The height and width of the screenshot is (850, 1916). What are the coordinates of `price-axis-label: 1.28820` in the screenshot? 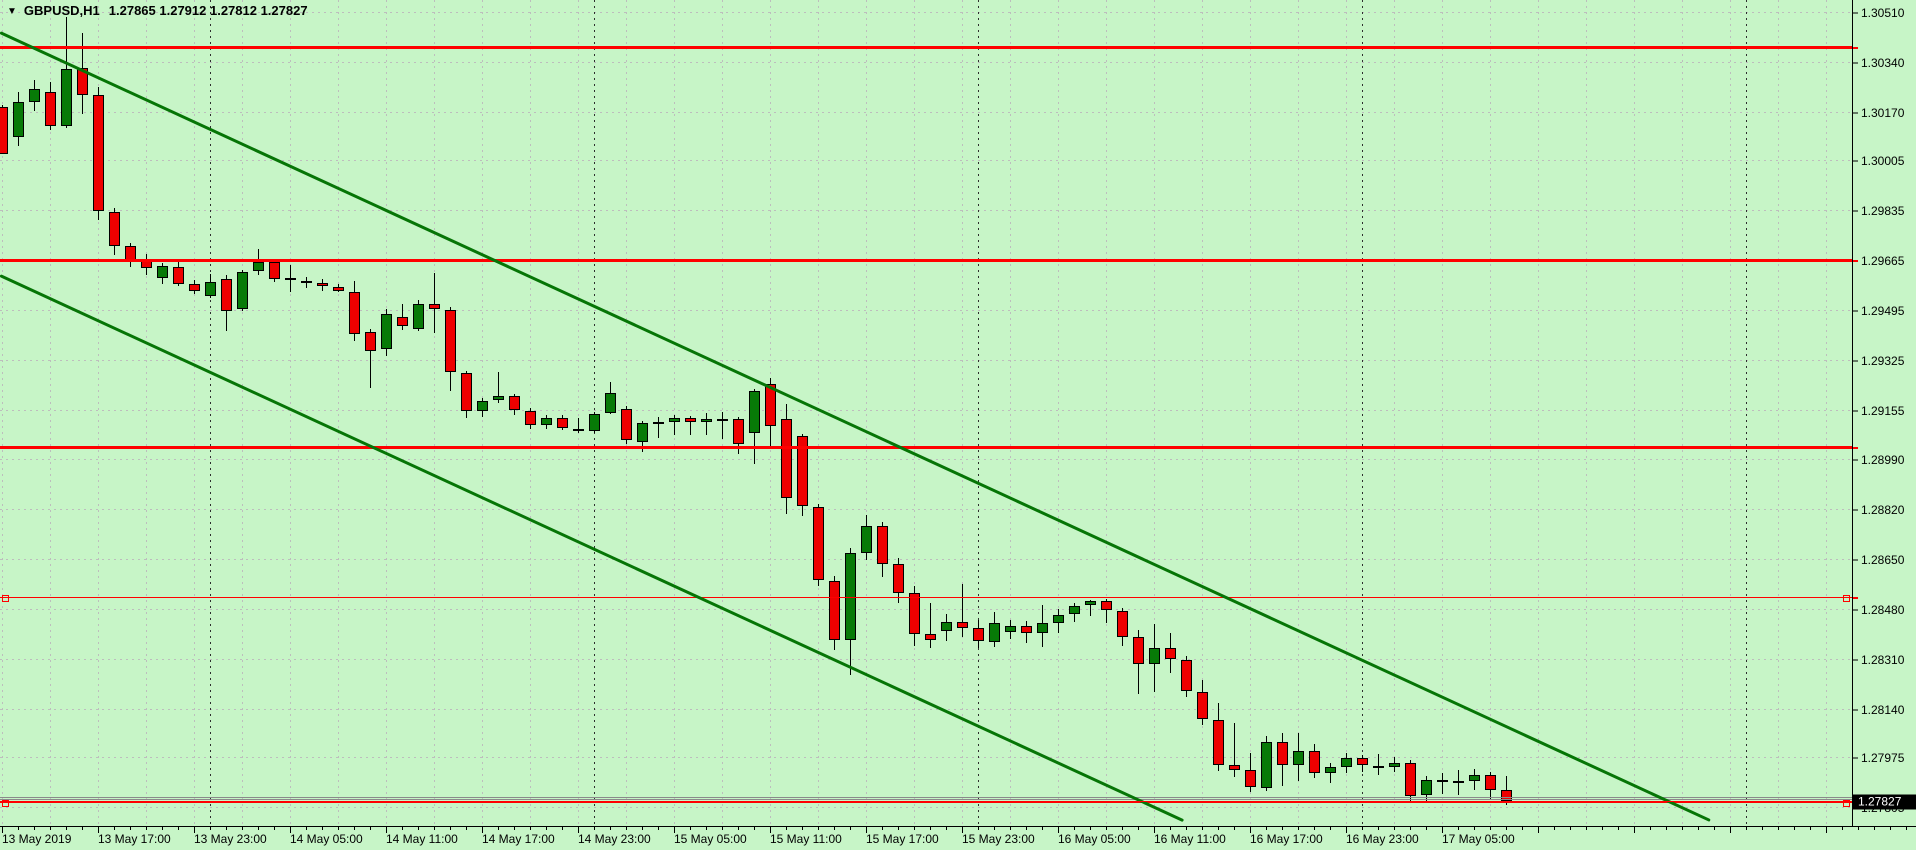 It's located at (1883, 509).